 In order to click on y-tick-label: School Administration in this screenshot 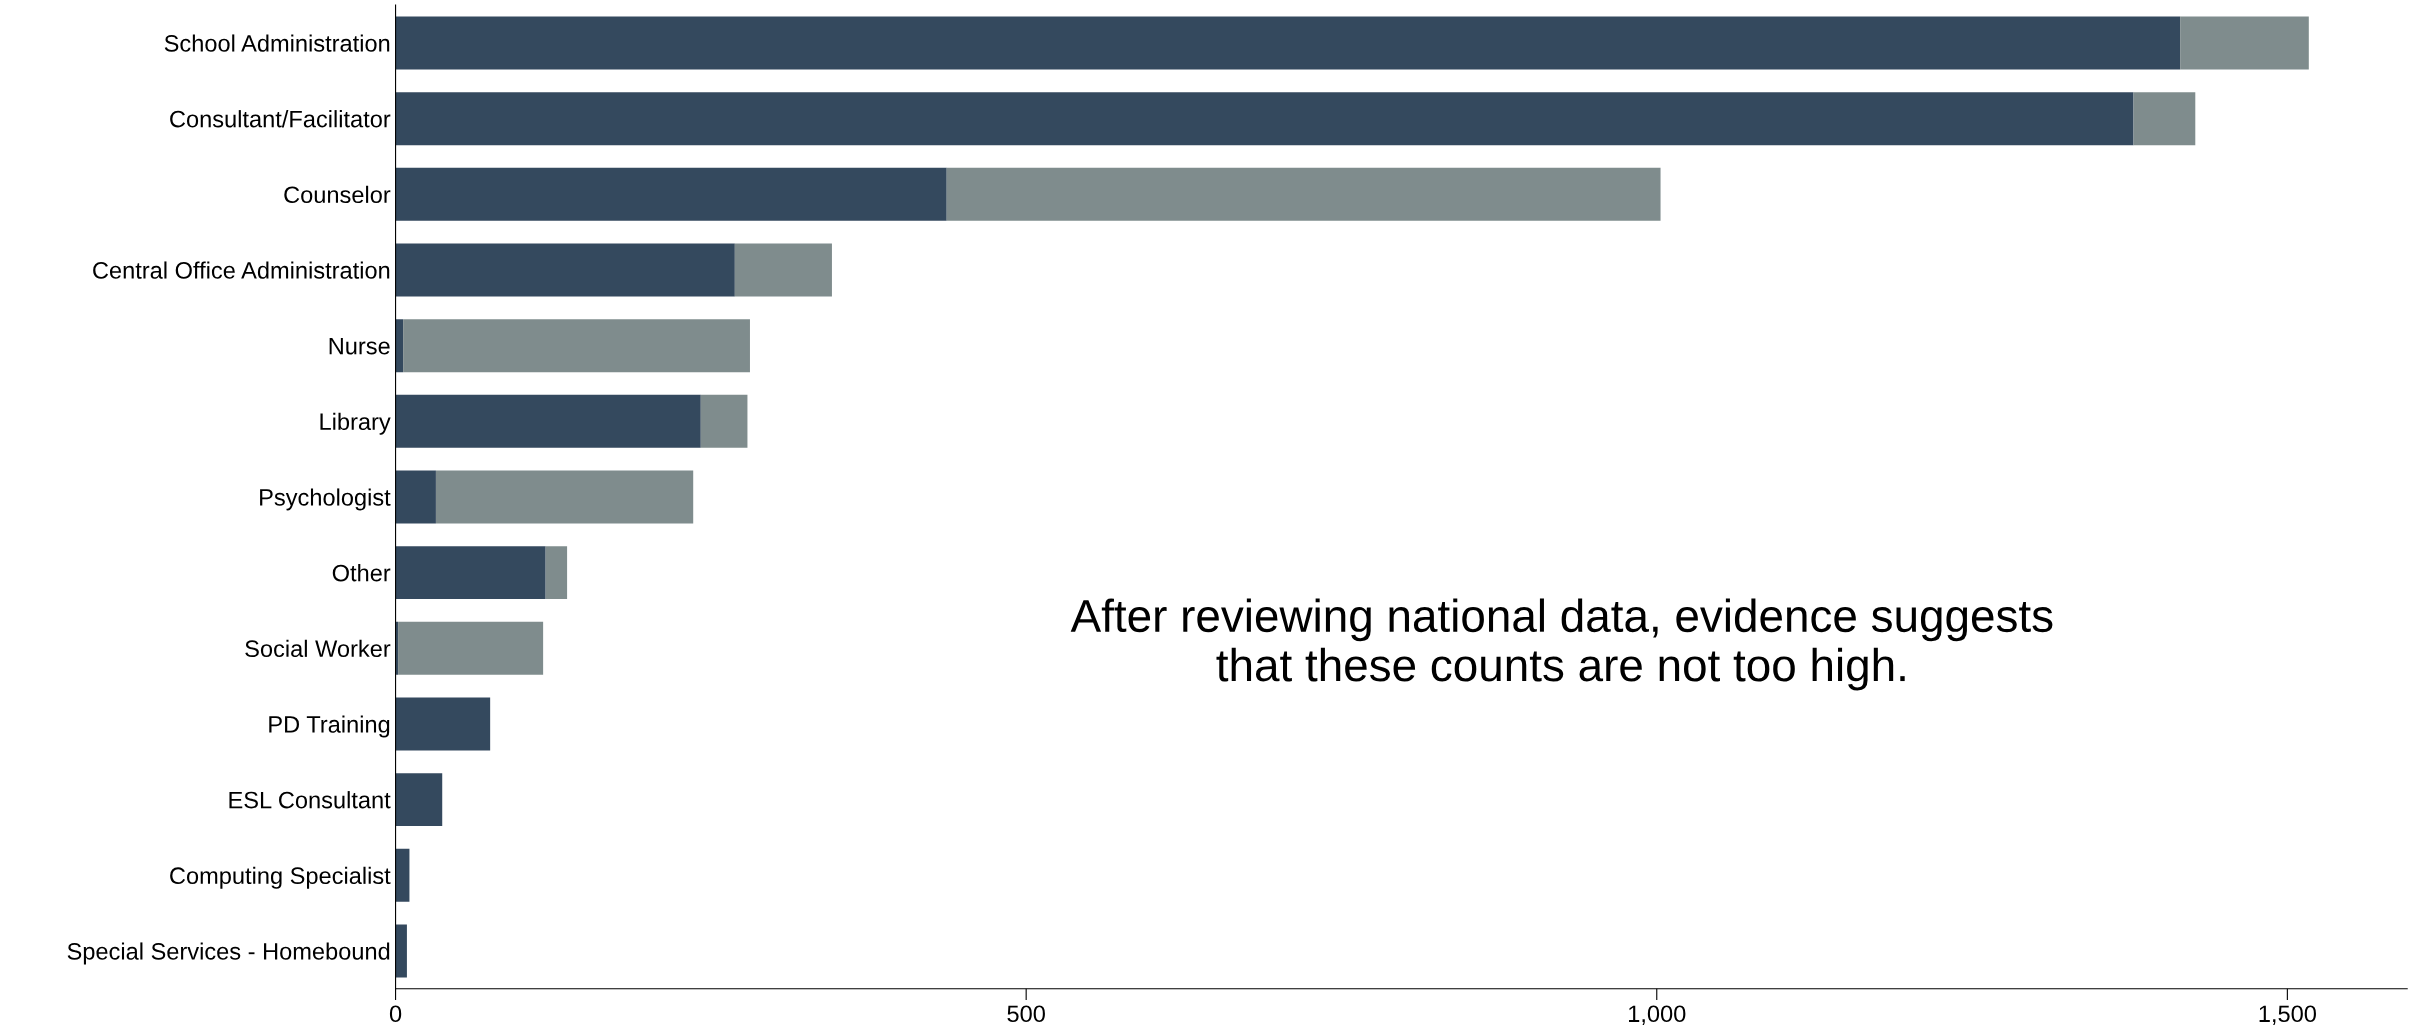, I will do `click(277, 43)`.